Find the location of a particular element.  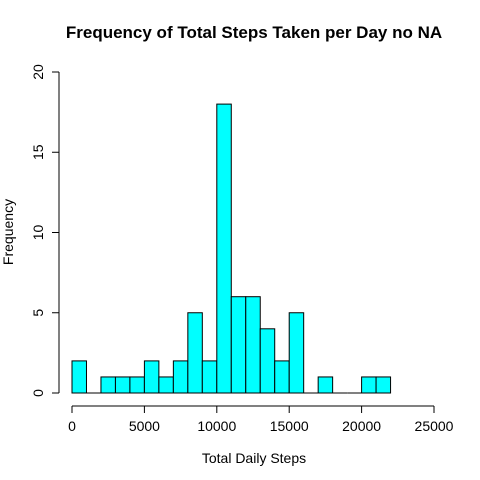

x-tick-label: 10000 is located at coordinates (216, 426).